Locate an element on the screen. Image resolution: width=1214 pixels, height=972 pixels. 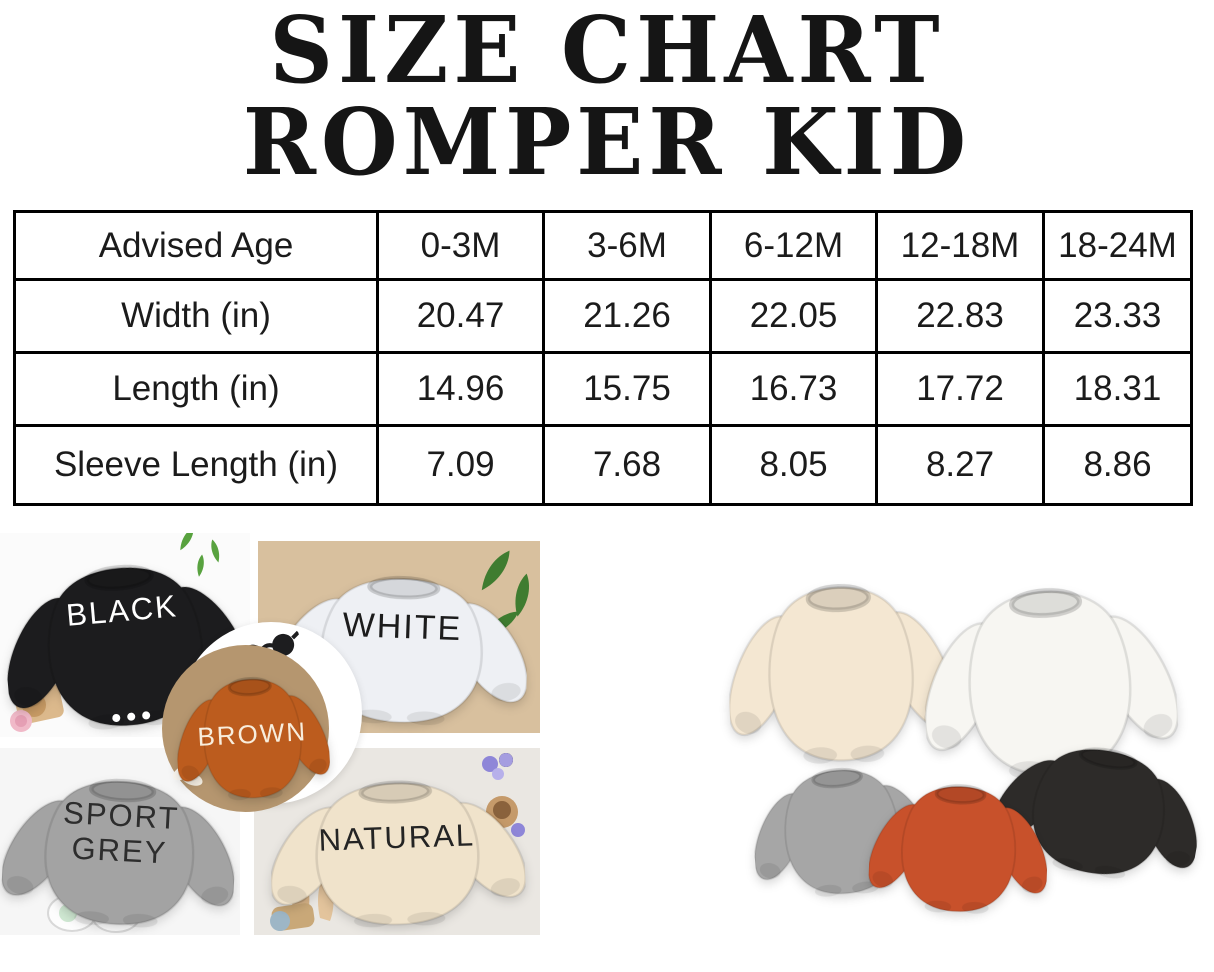
table-cell: 8.27 is located at coordinates (960, 465).